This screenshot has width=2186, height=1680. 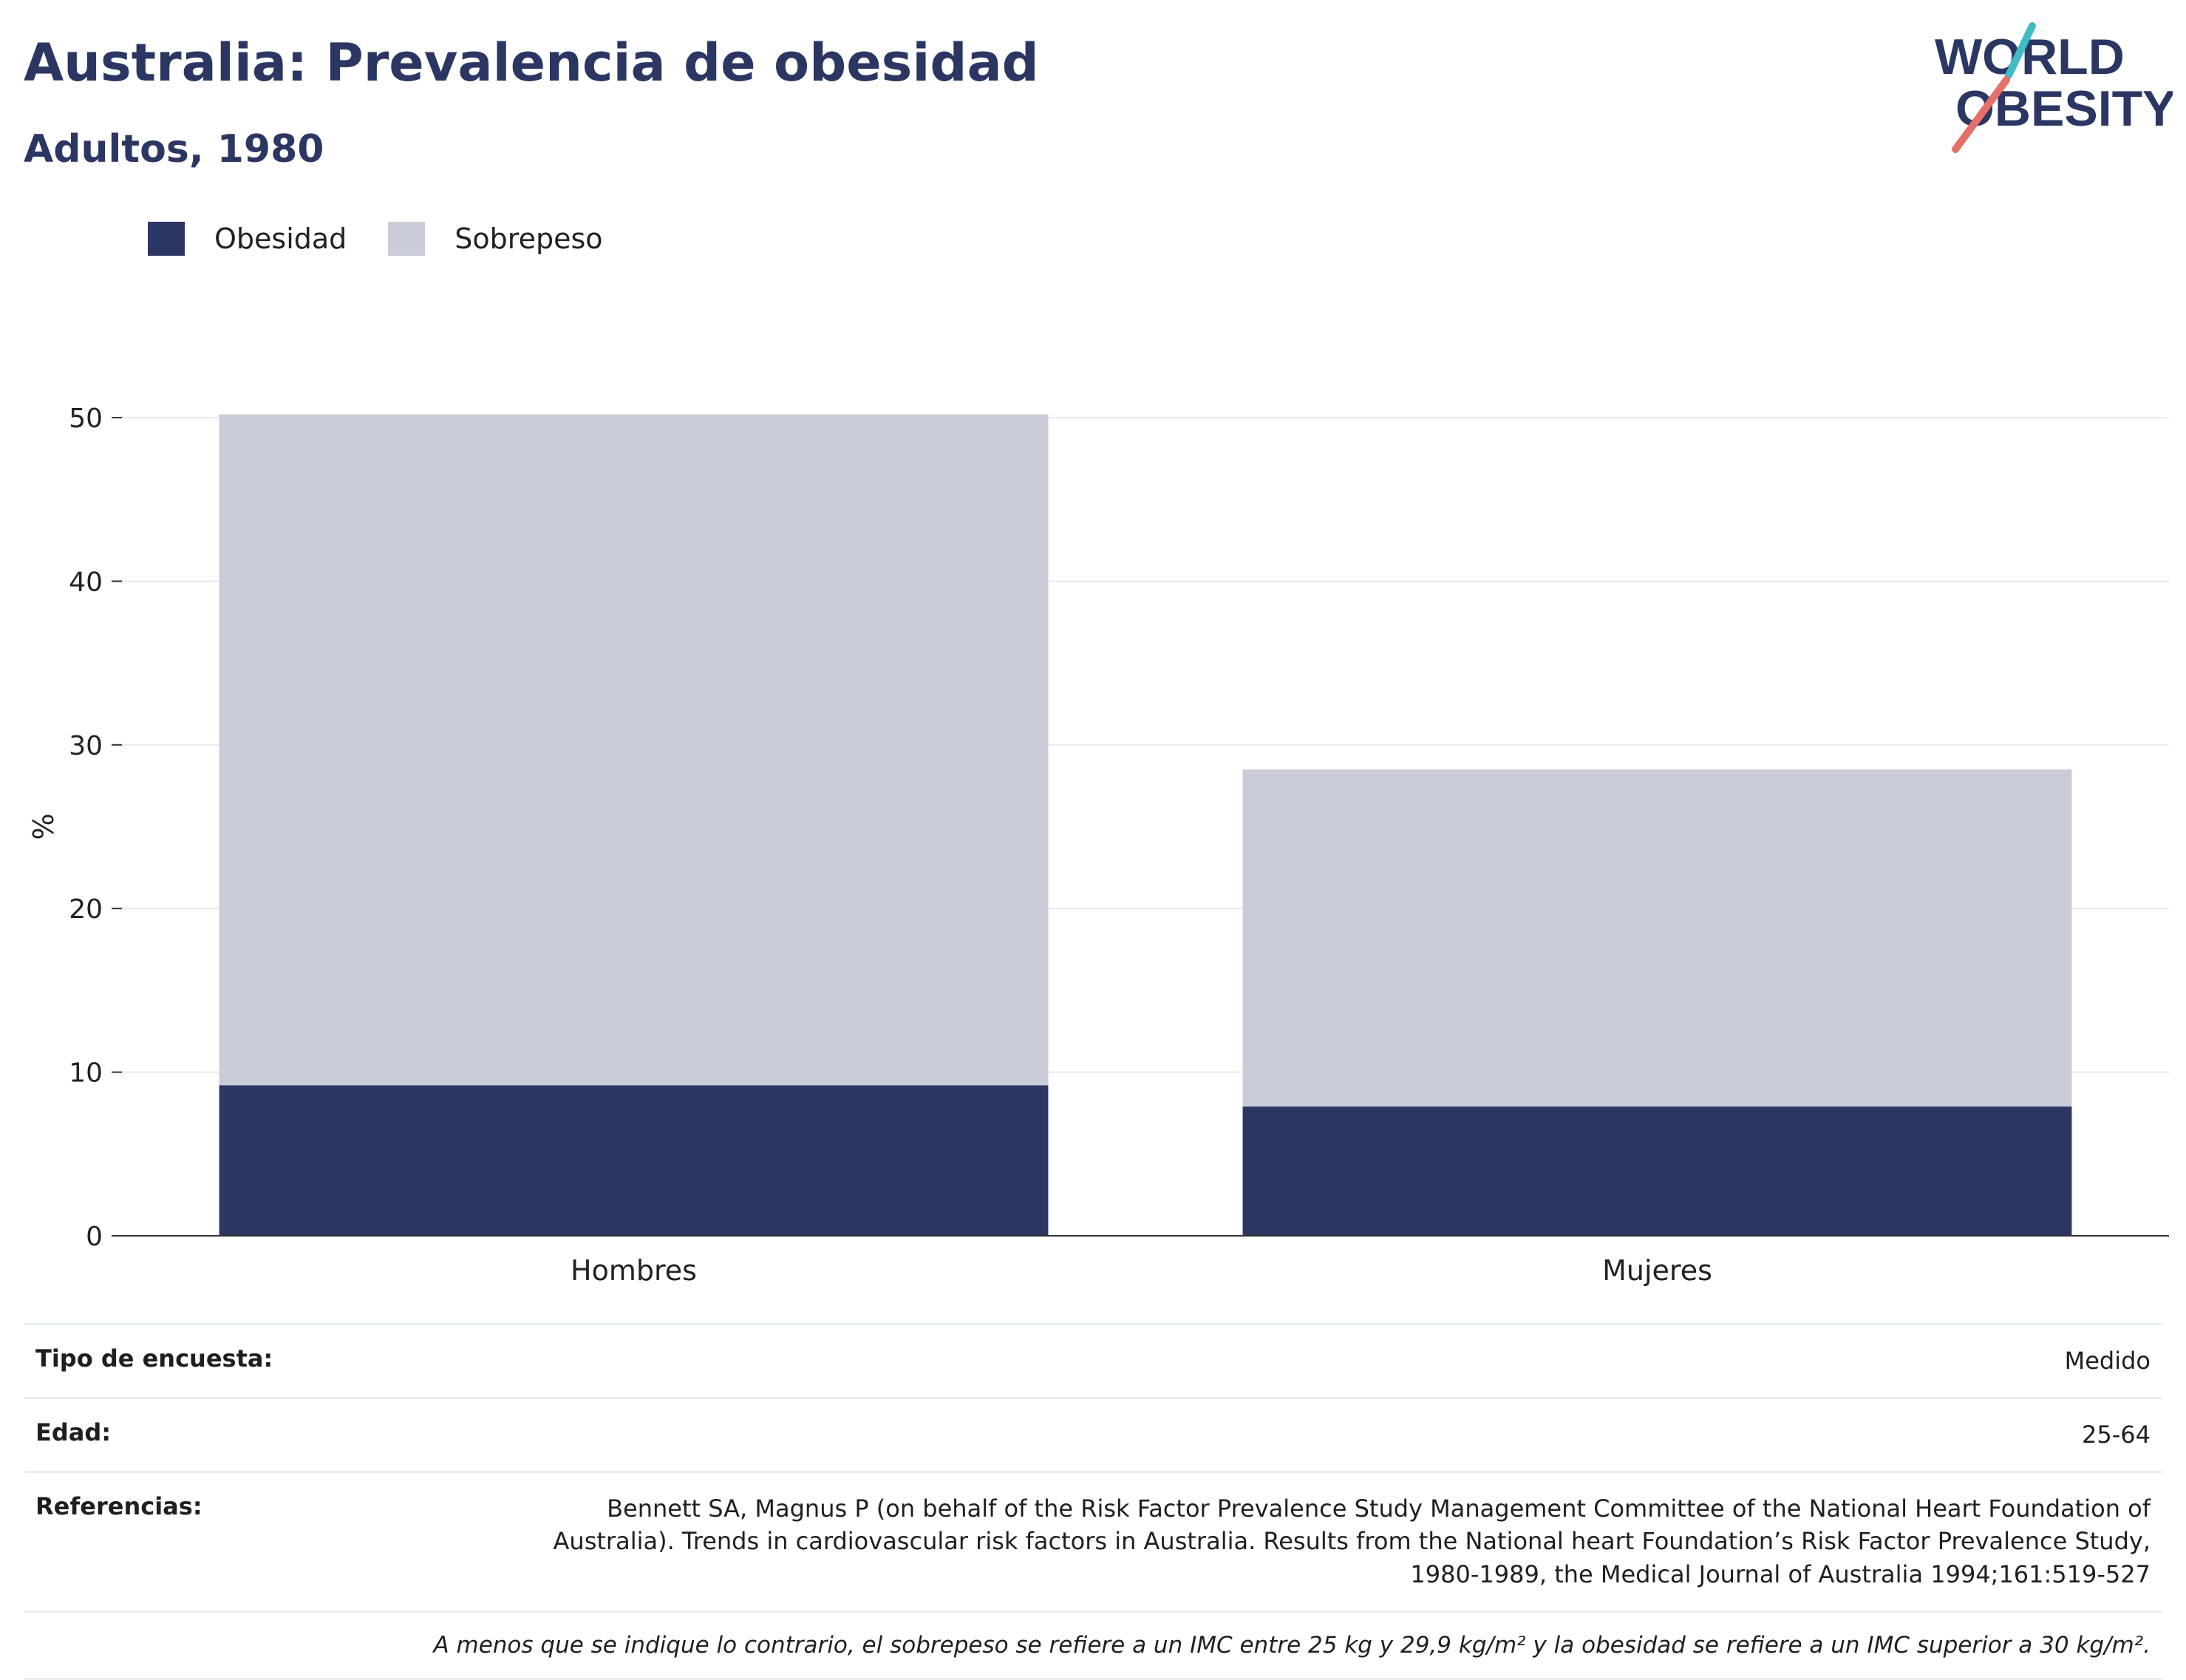 I want to click on bar-obesidad-mujeres, so click(x=1657, y=1171).